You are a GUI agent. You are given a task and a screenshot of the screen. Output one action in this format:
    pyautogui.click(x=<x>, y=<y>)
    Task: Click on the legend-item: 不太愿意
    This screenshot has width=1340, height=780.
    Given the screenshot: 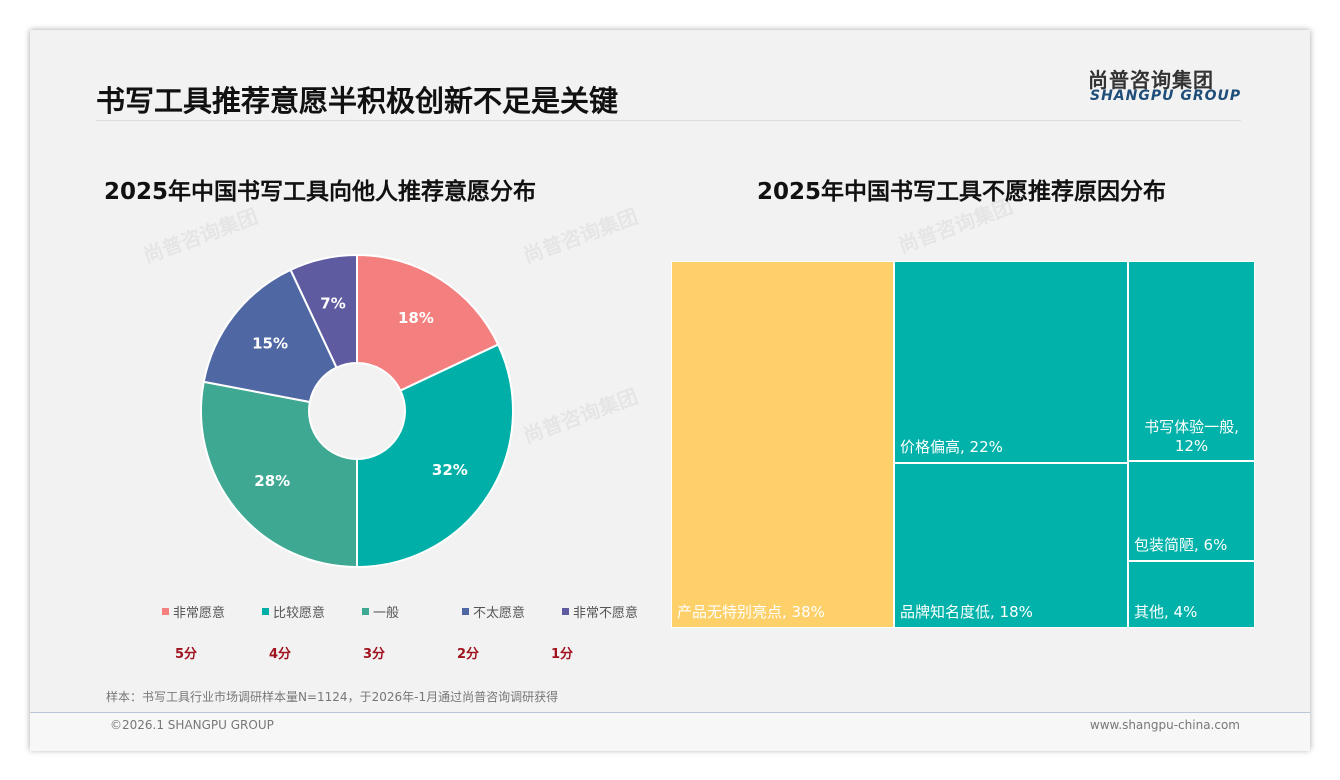 What is the action you would take?
    pyautogui.click(x=512, y=611)
    